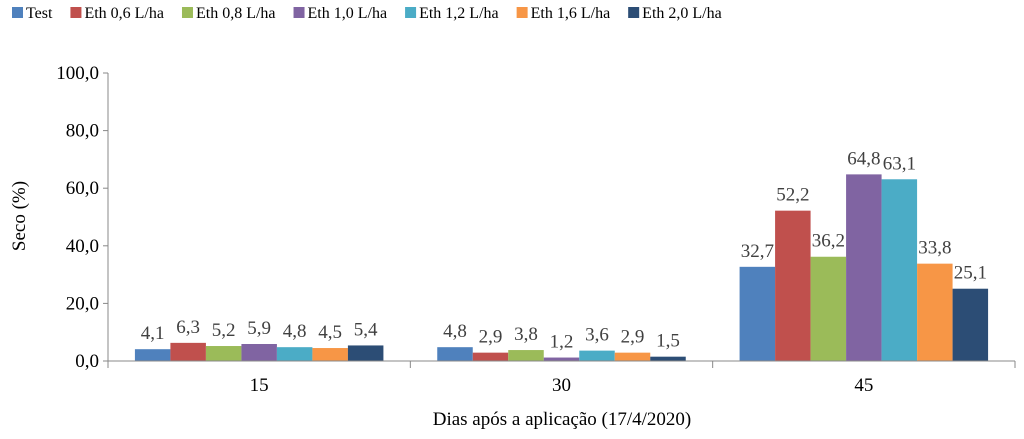 The height and width of the screenshot is (439, 1024). Describe the element at coordinates (39, 13) in the screenshot. I see `legend-label: Test` at that location.